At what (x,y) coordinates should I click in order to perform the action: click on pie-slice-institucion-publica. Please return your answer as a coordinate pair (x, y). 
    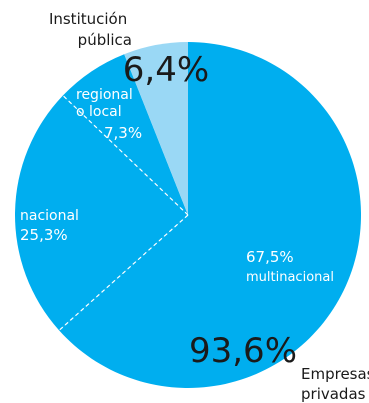
    Looking at the image, I should click on (156, 128).